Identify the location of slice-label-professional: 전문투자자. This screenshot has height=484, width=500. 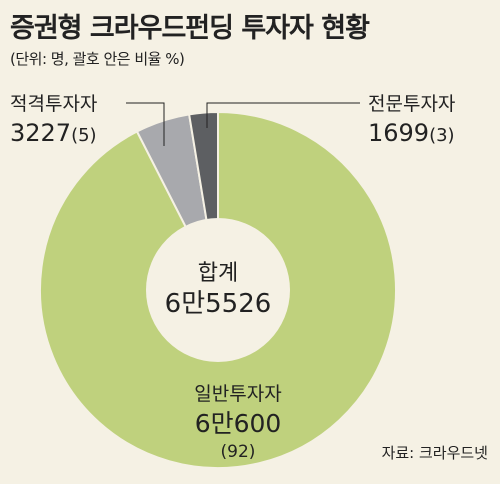
(411, 104).